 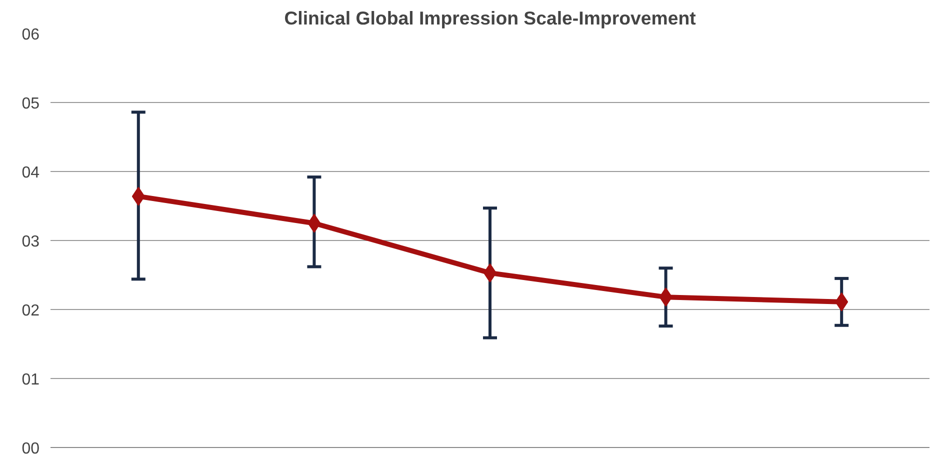 I want to click on y-tick-label: 02, so click(x=31, y=311).